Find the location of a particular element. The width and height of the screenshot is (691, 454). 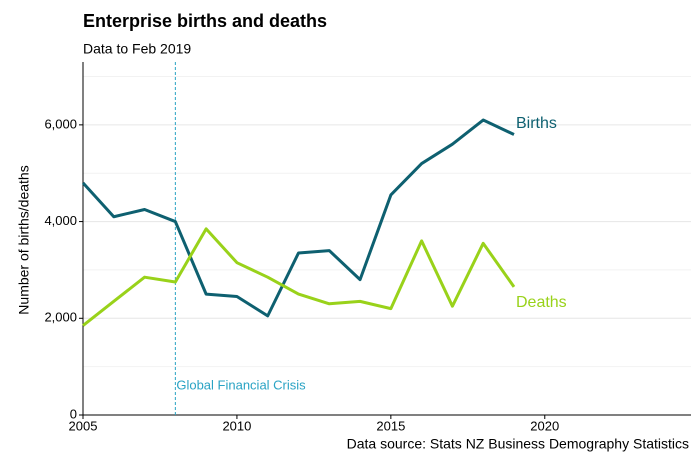

x-tick-label: 2010 is located at coordinates (236, 425).